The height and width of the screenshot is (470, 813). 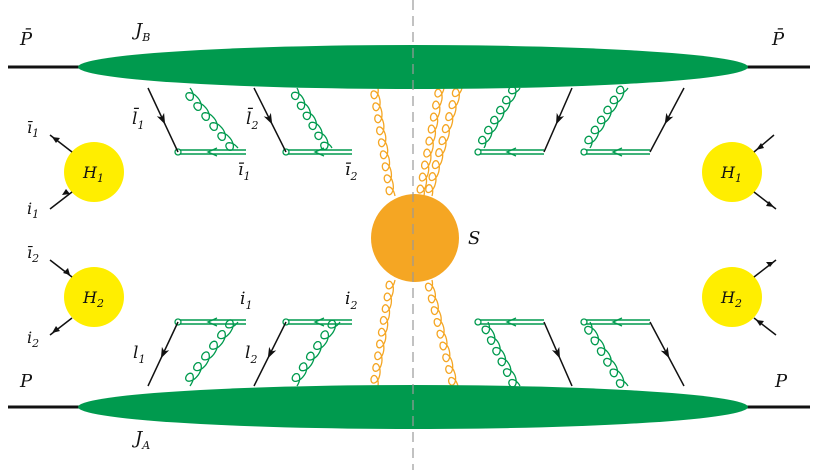 What do you see at coordinates (140, 32) in the screenshot?
I see `label-jet-b: JB` at bounding box center [140, 32].